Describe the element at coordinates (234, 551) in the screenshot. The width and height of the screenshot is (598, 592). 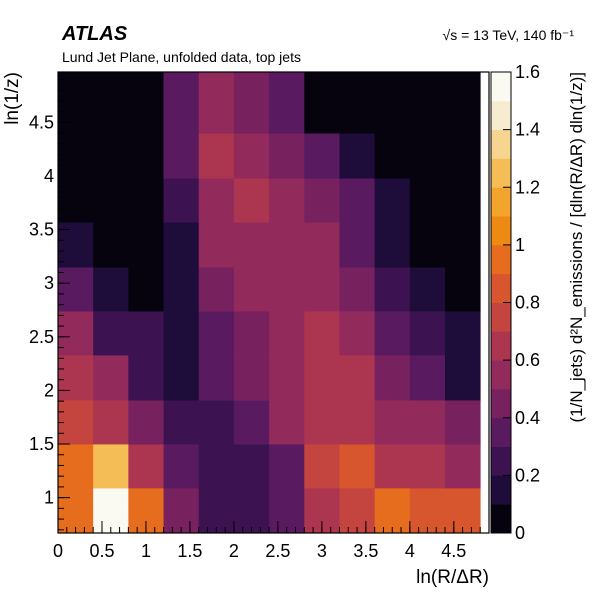
I see `x-tick-label: 2` at that location.